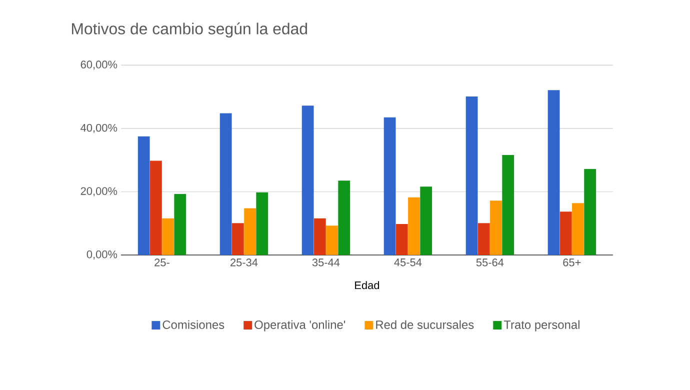 The height and width of the screenshot is (390, 690). What do you see at coordinates (193, 324) in the screenshot?
I see `legend-label: Comisiones` at bounding box center [193, 324].